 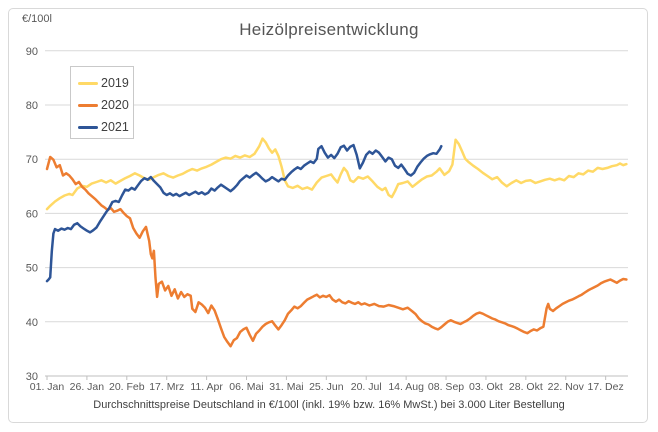 I want to click on legend-swatch-2019, so click(x=88, y=83).